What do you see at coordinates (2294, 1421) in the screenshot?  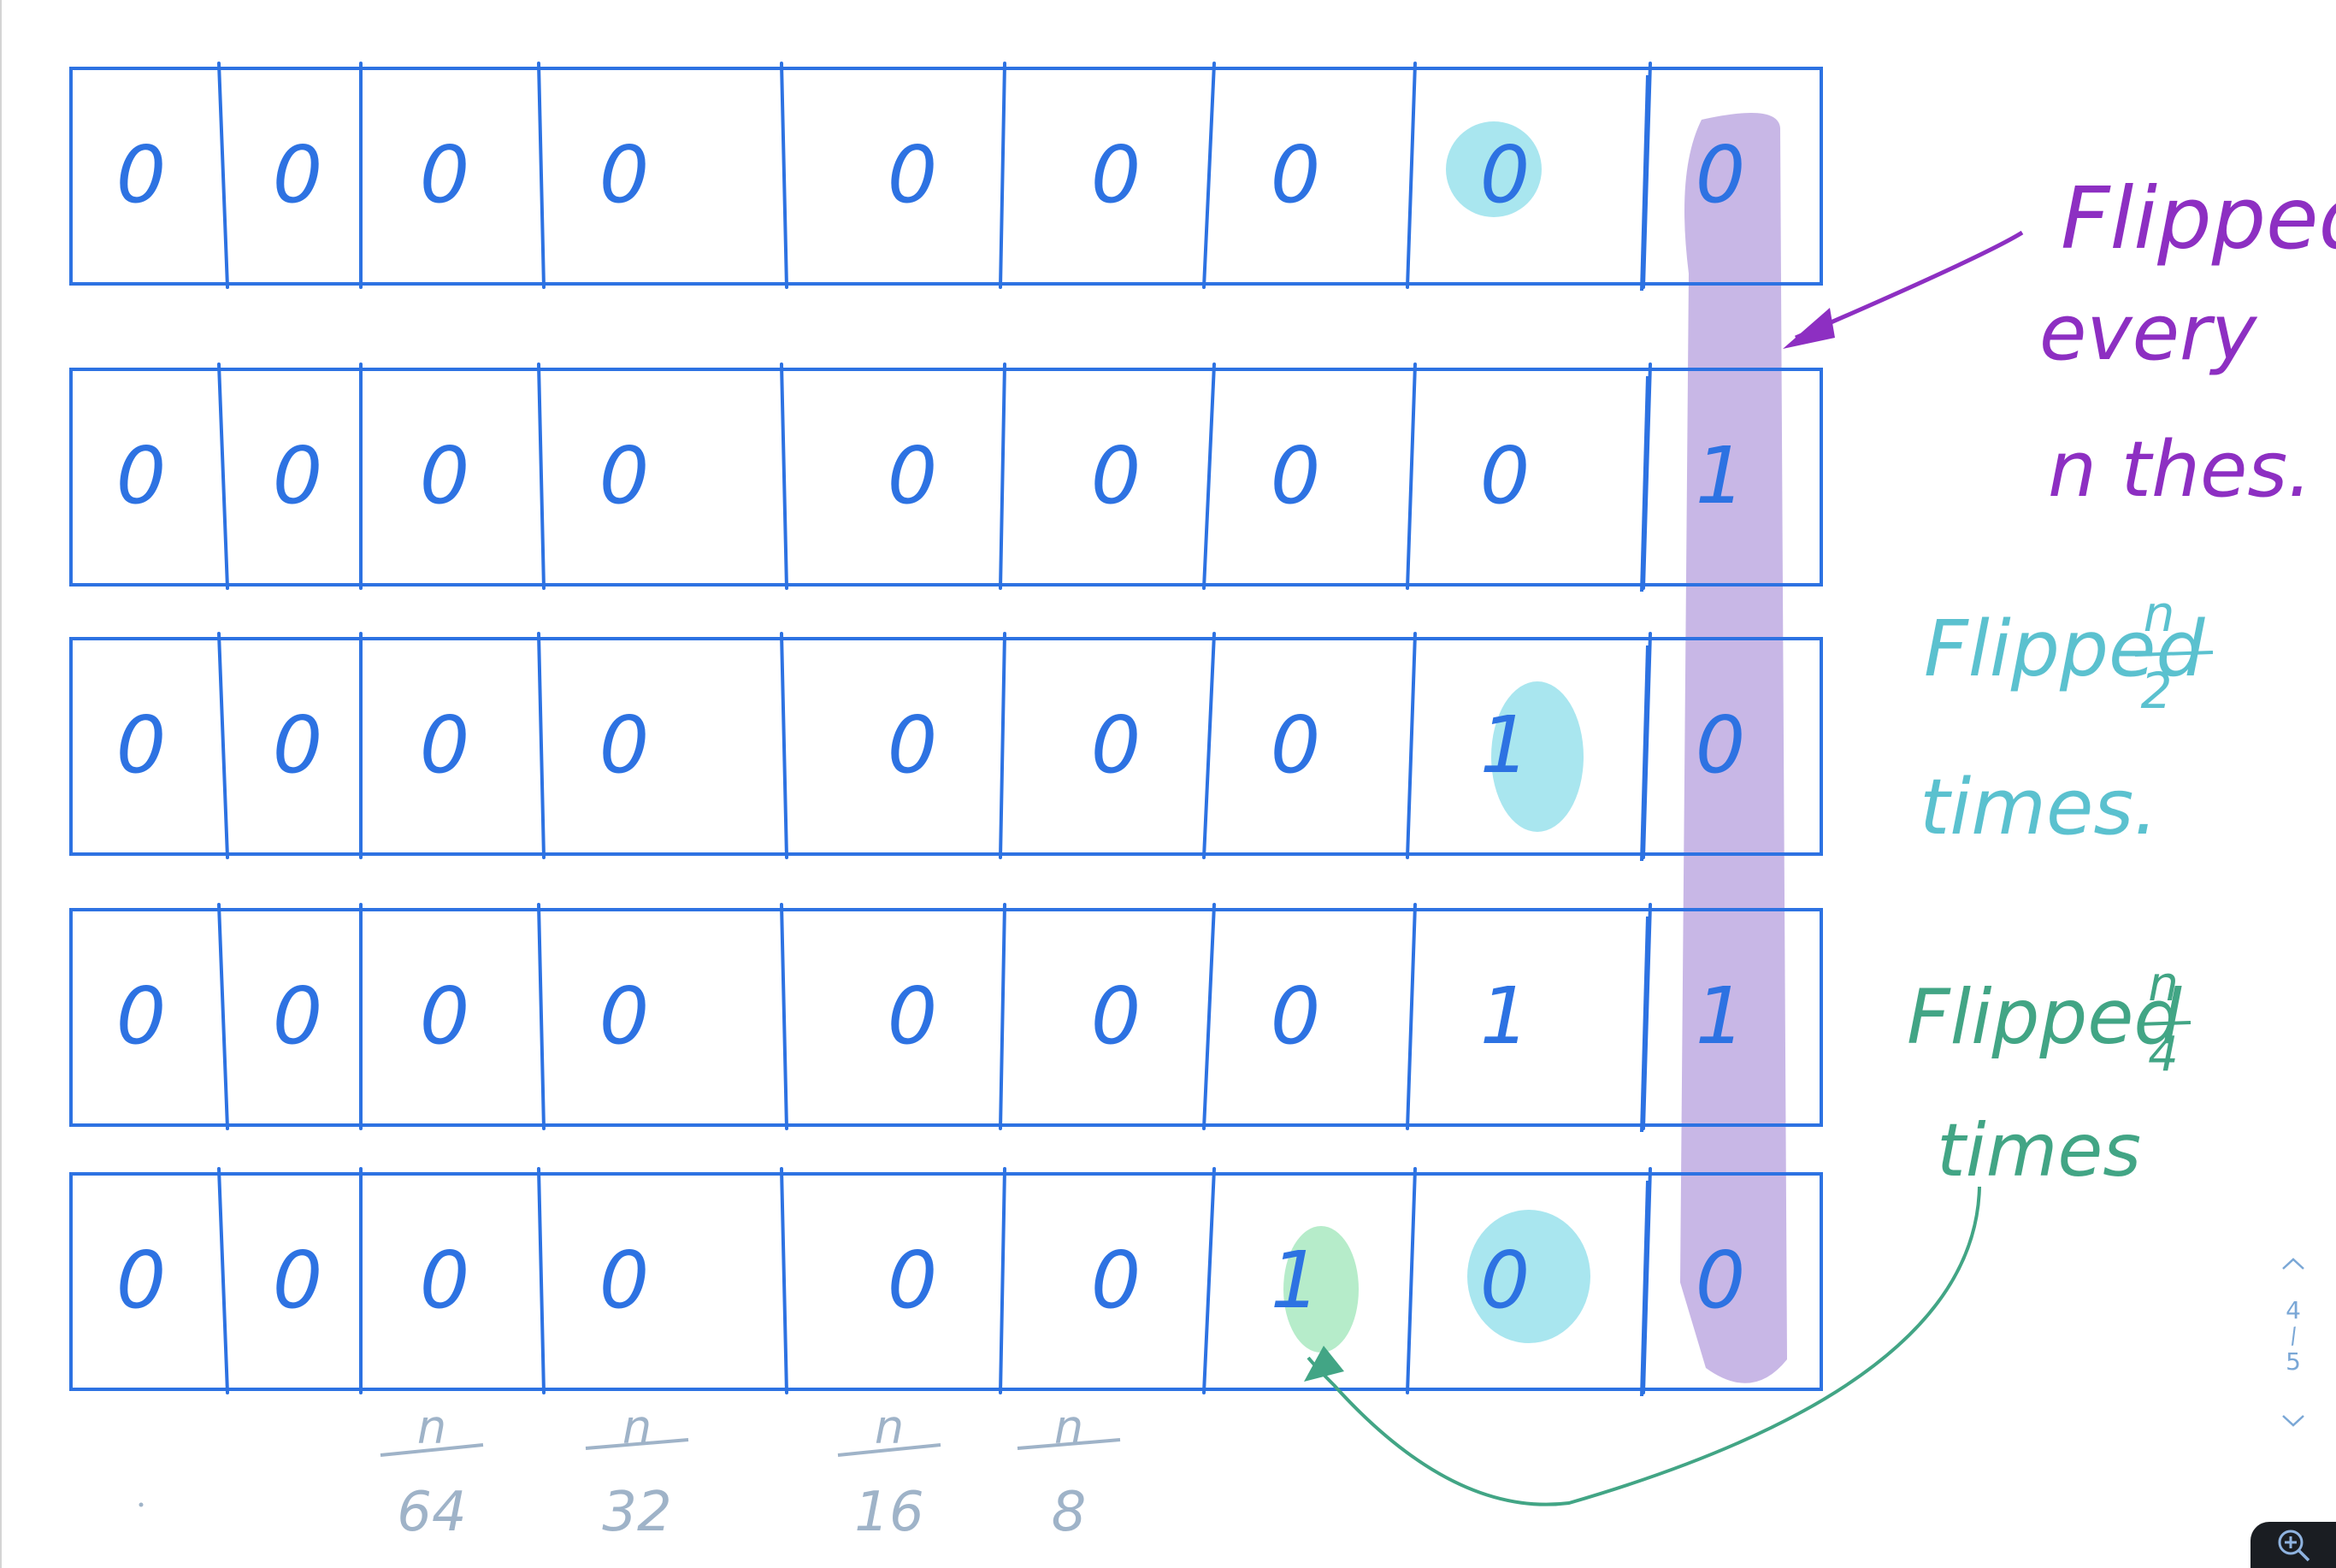 I see `chevron-down-icon` at bounding box center [2294, 1421].